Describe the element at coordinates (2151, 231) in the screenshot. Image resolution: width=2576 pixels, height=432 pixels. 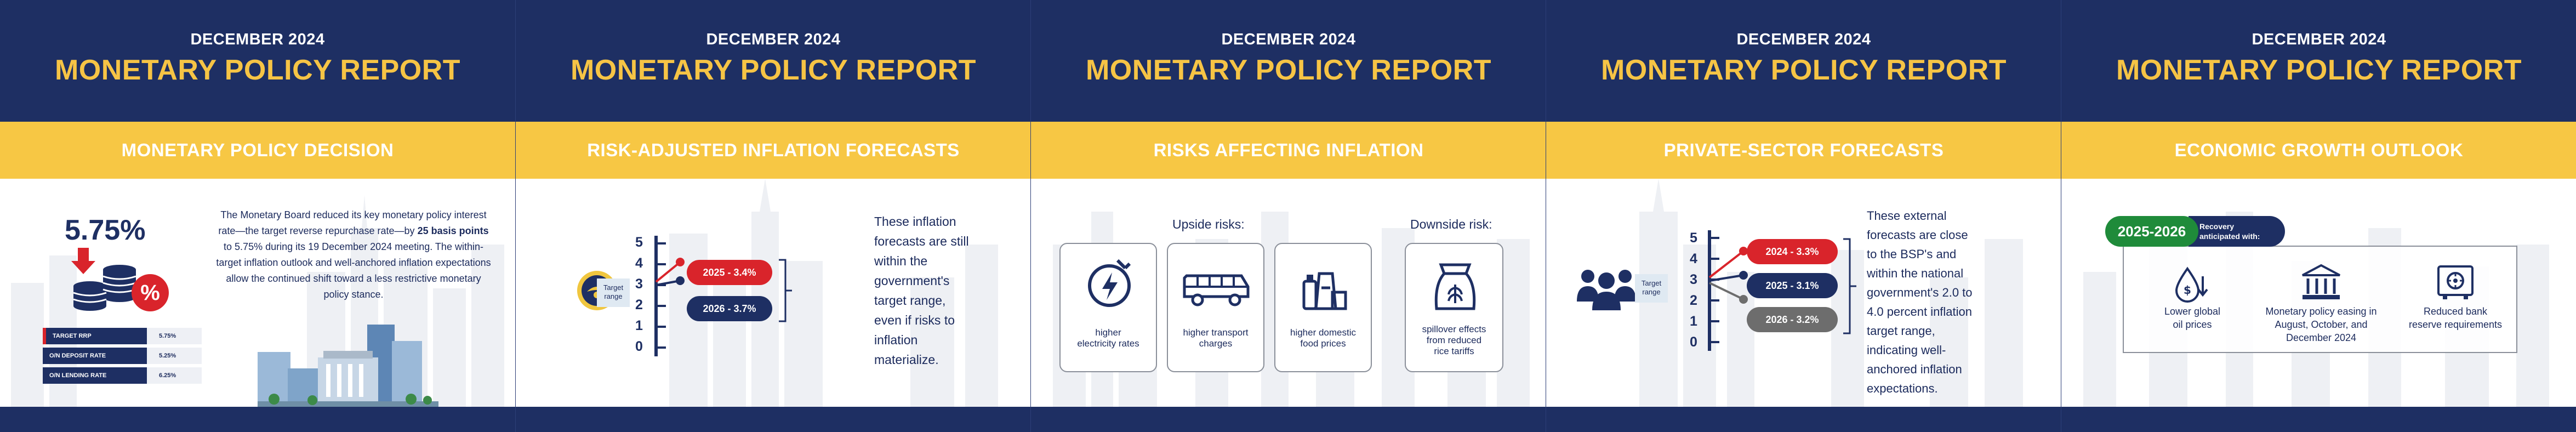
I see `outlook-years-badge: 2025-2026` at that location.